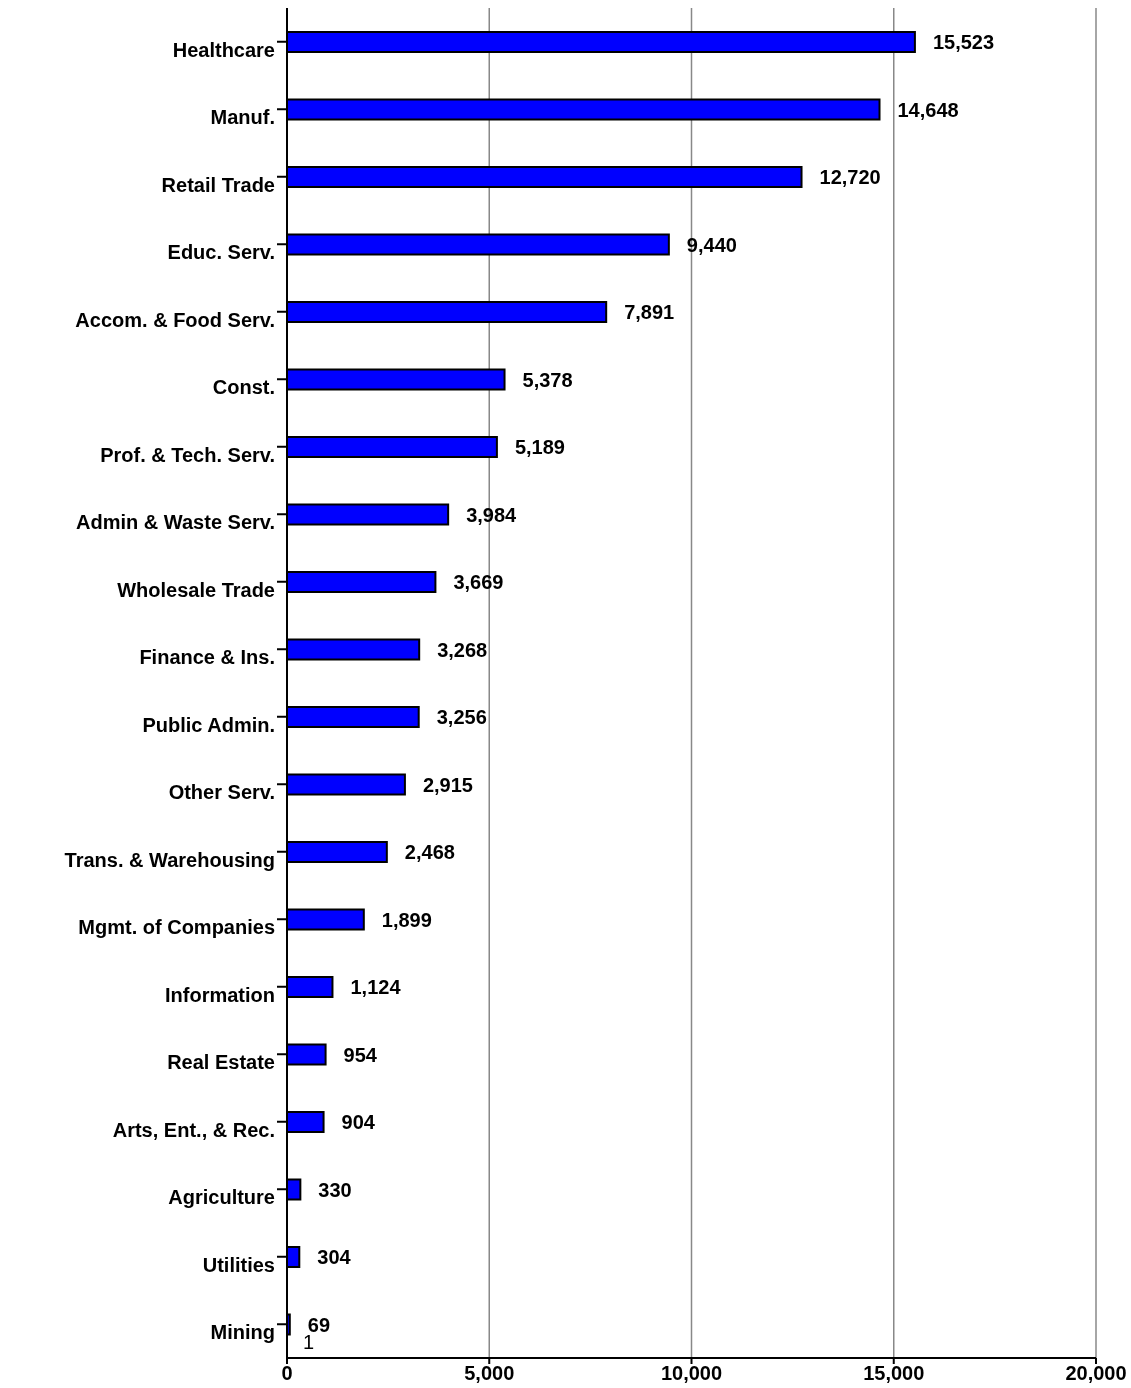  I want to click on data-label: 3,984, so click(492, 514).